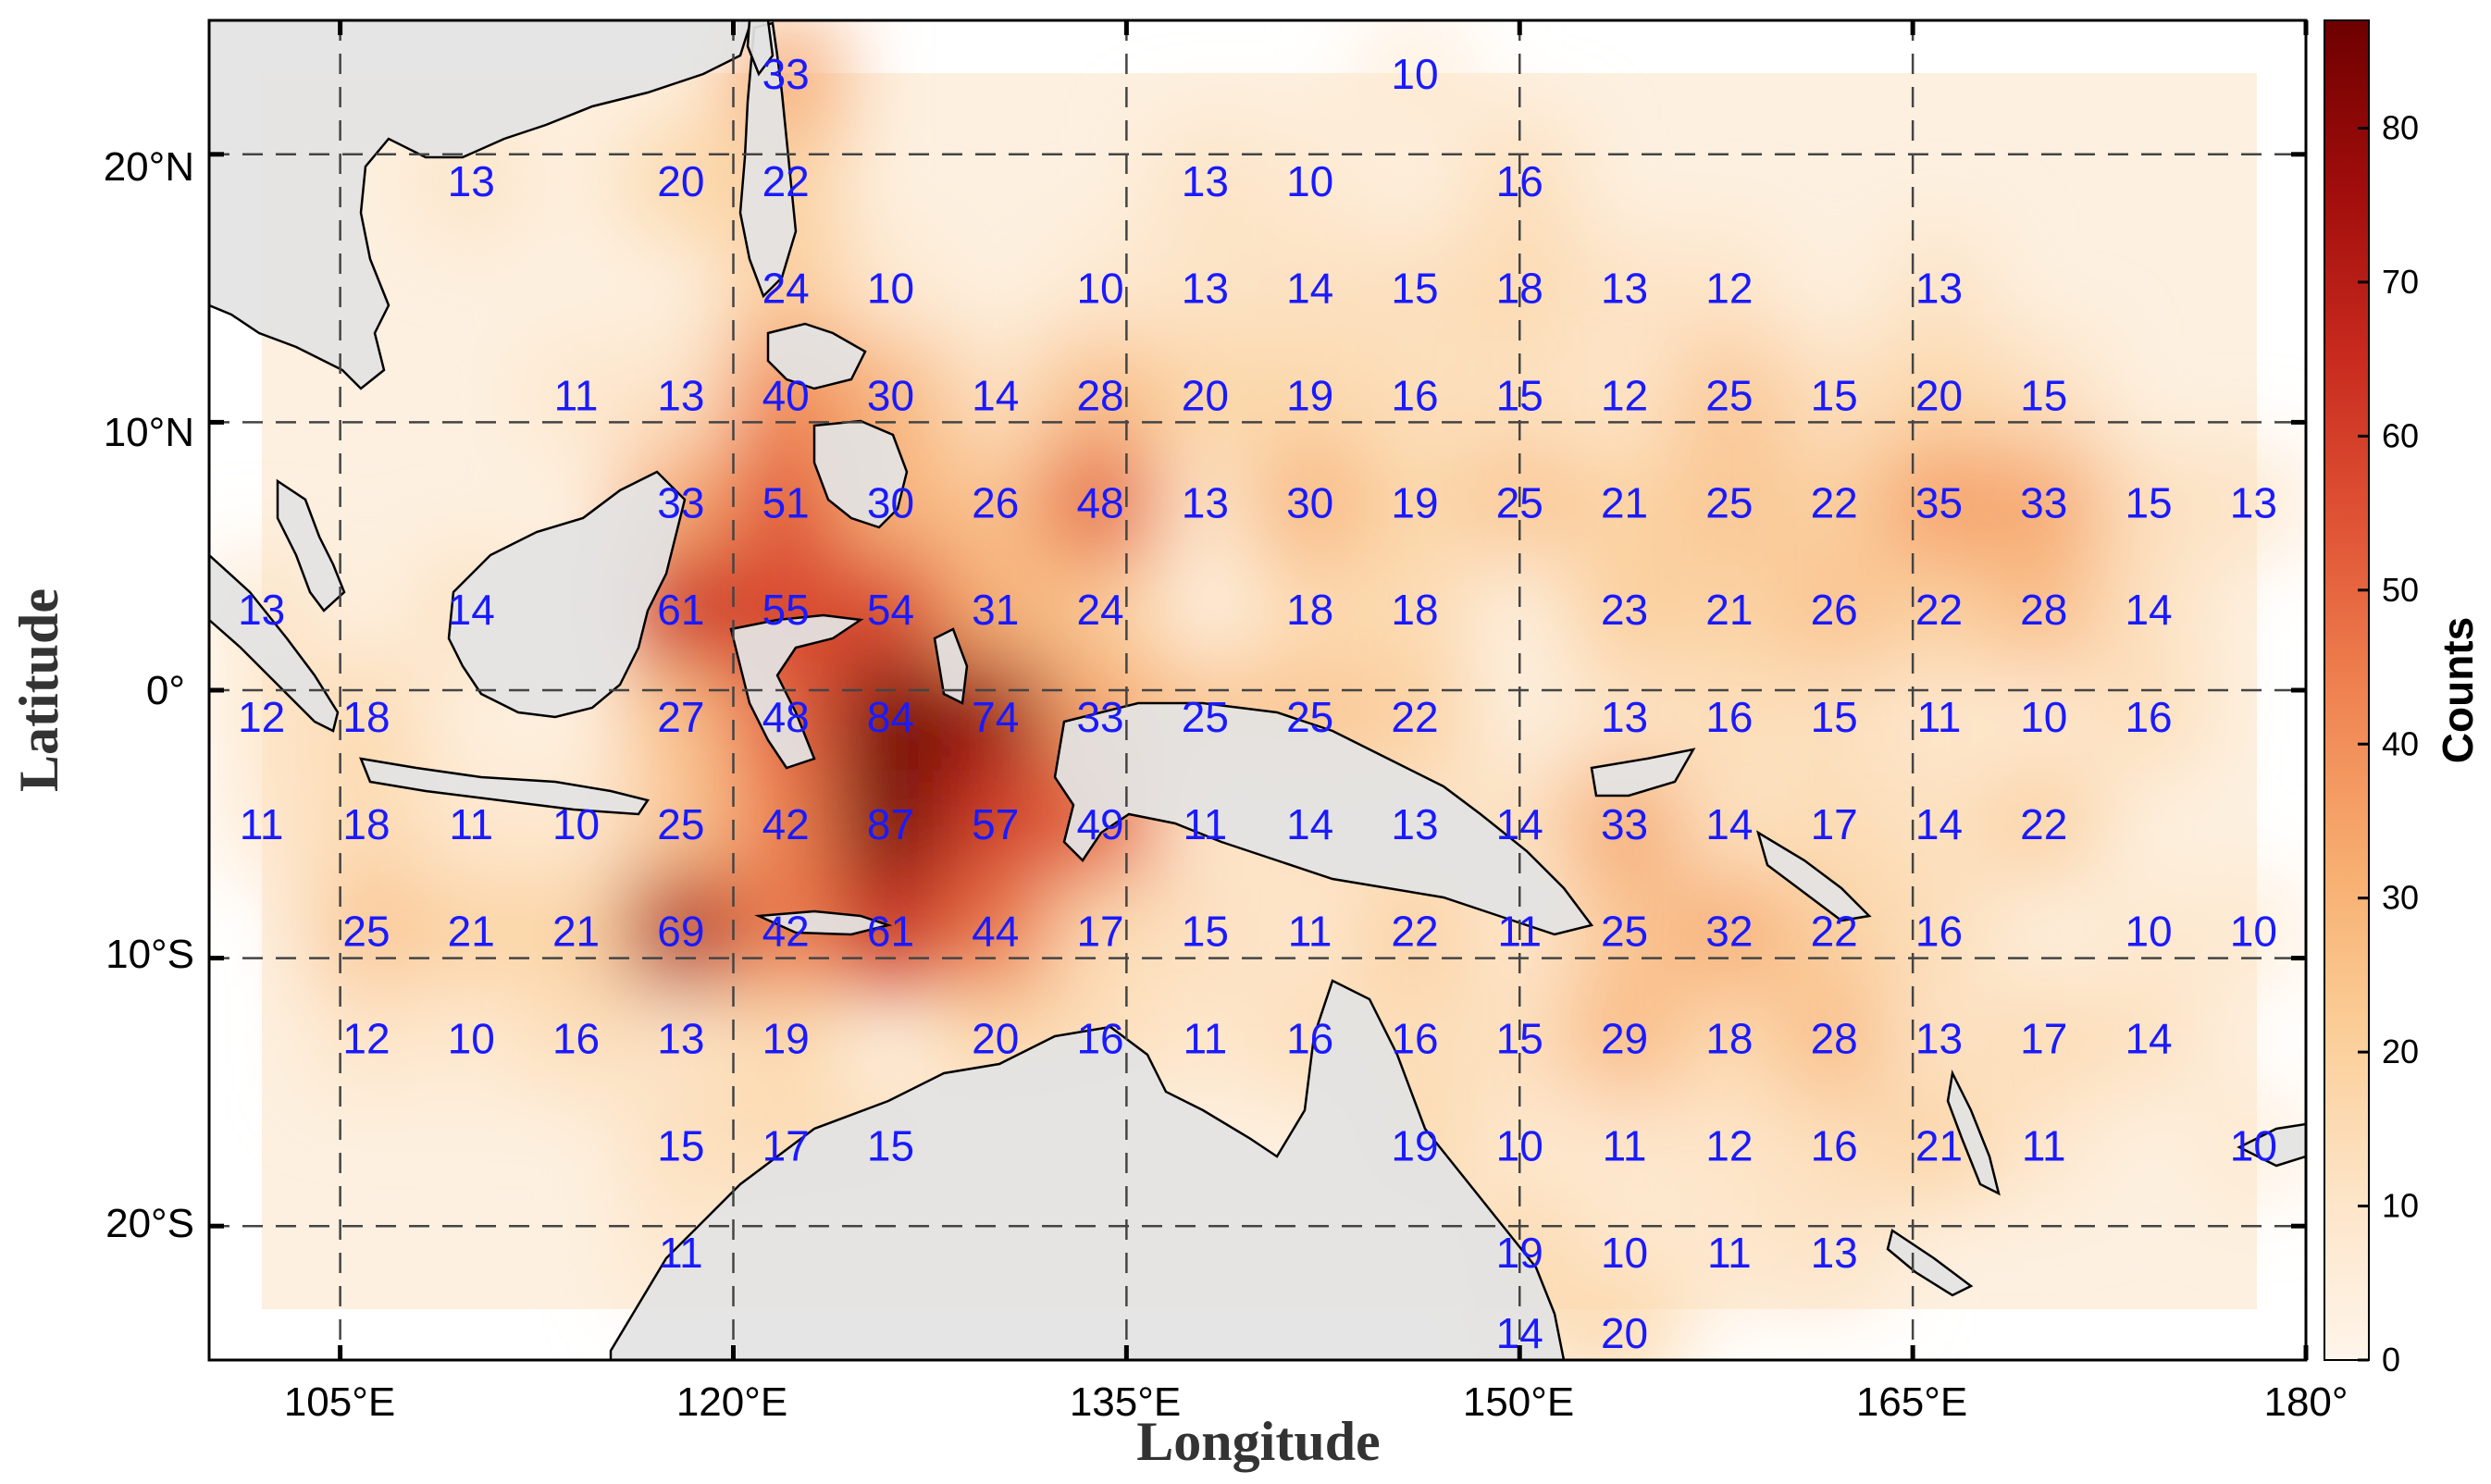  I want to click on land-luzon, so click(768, 160).